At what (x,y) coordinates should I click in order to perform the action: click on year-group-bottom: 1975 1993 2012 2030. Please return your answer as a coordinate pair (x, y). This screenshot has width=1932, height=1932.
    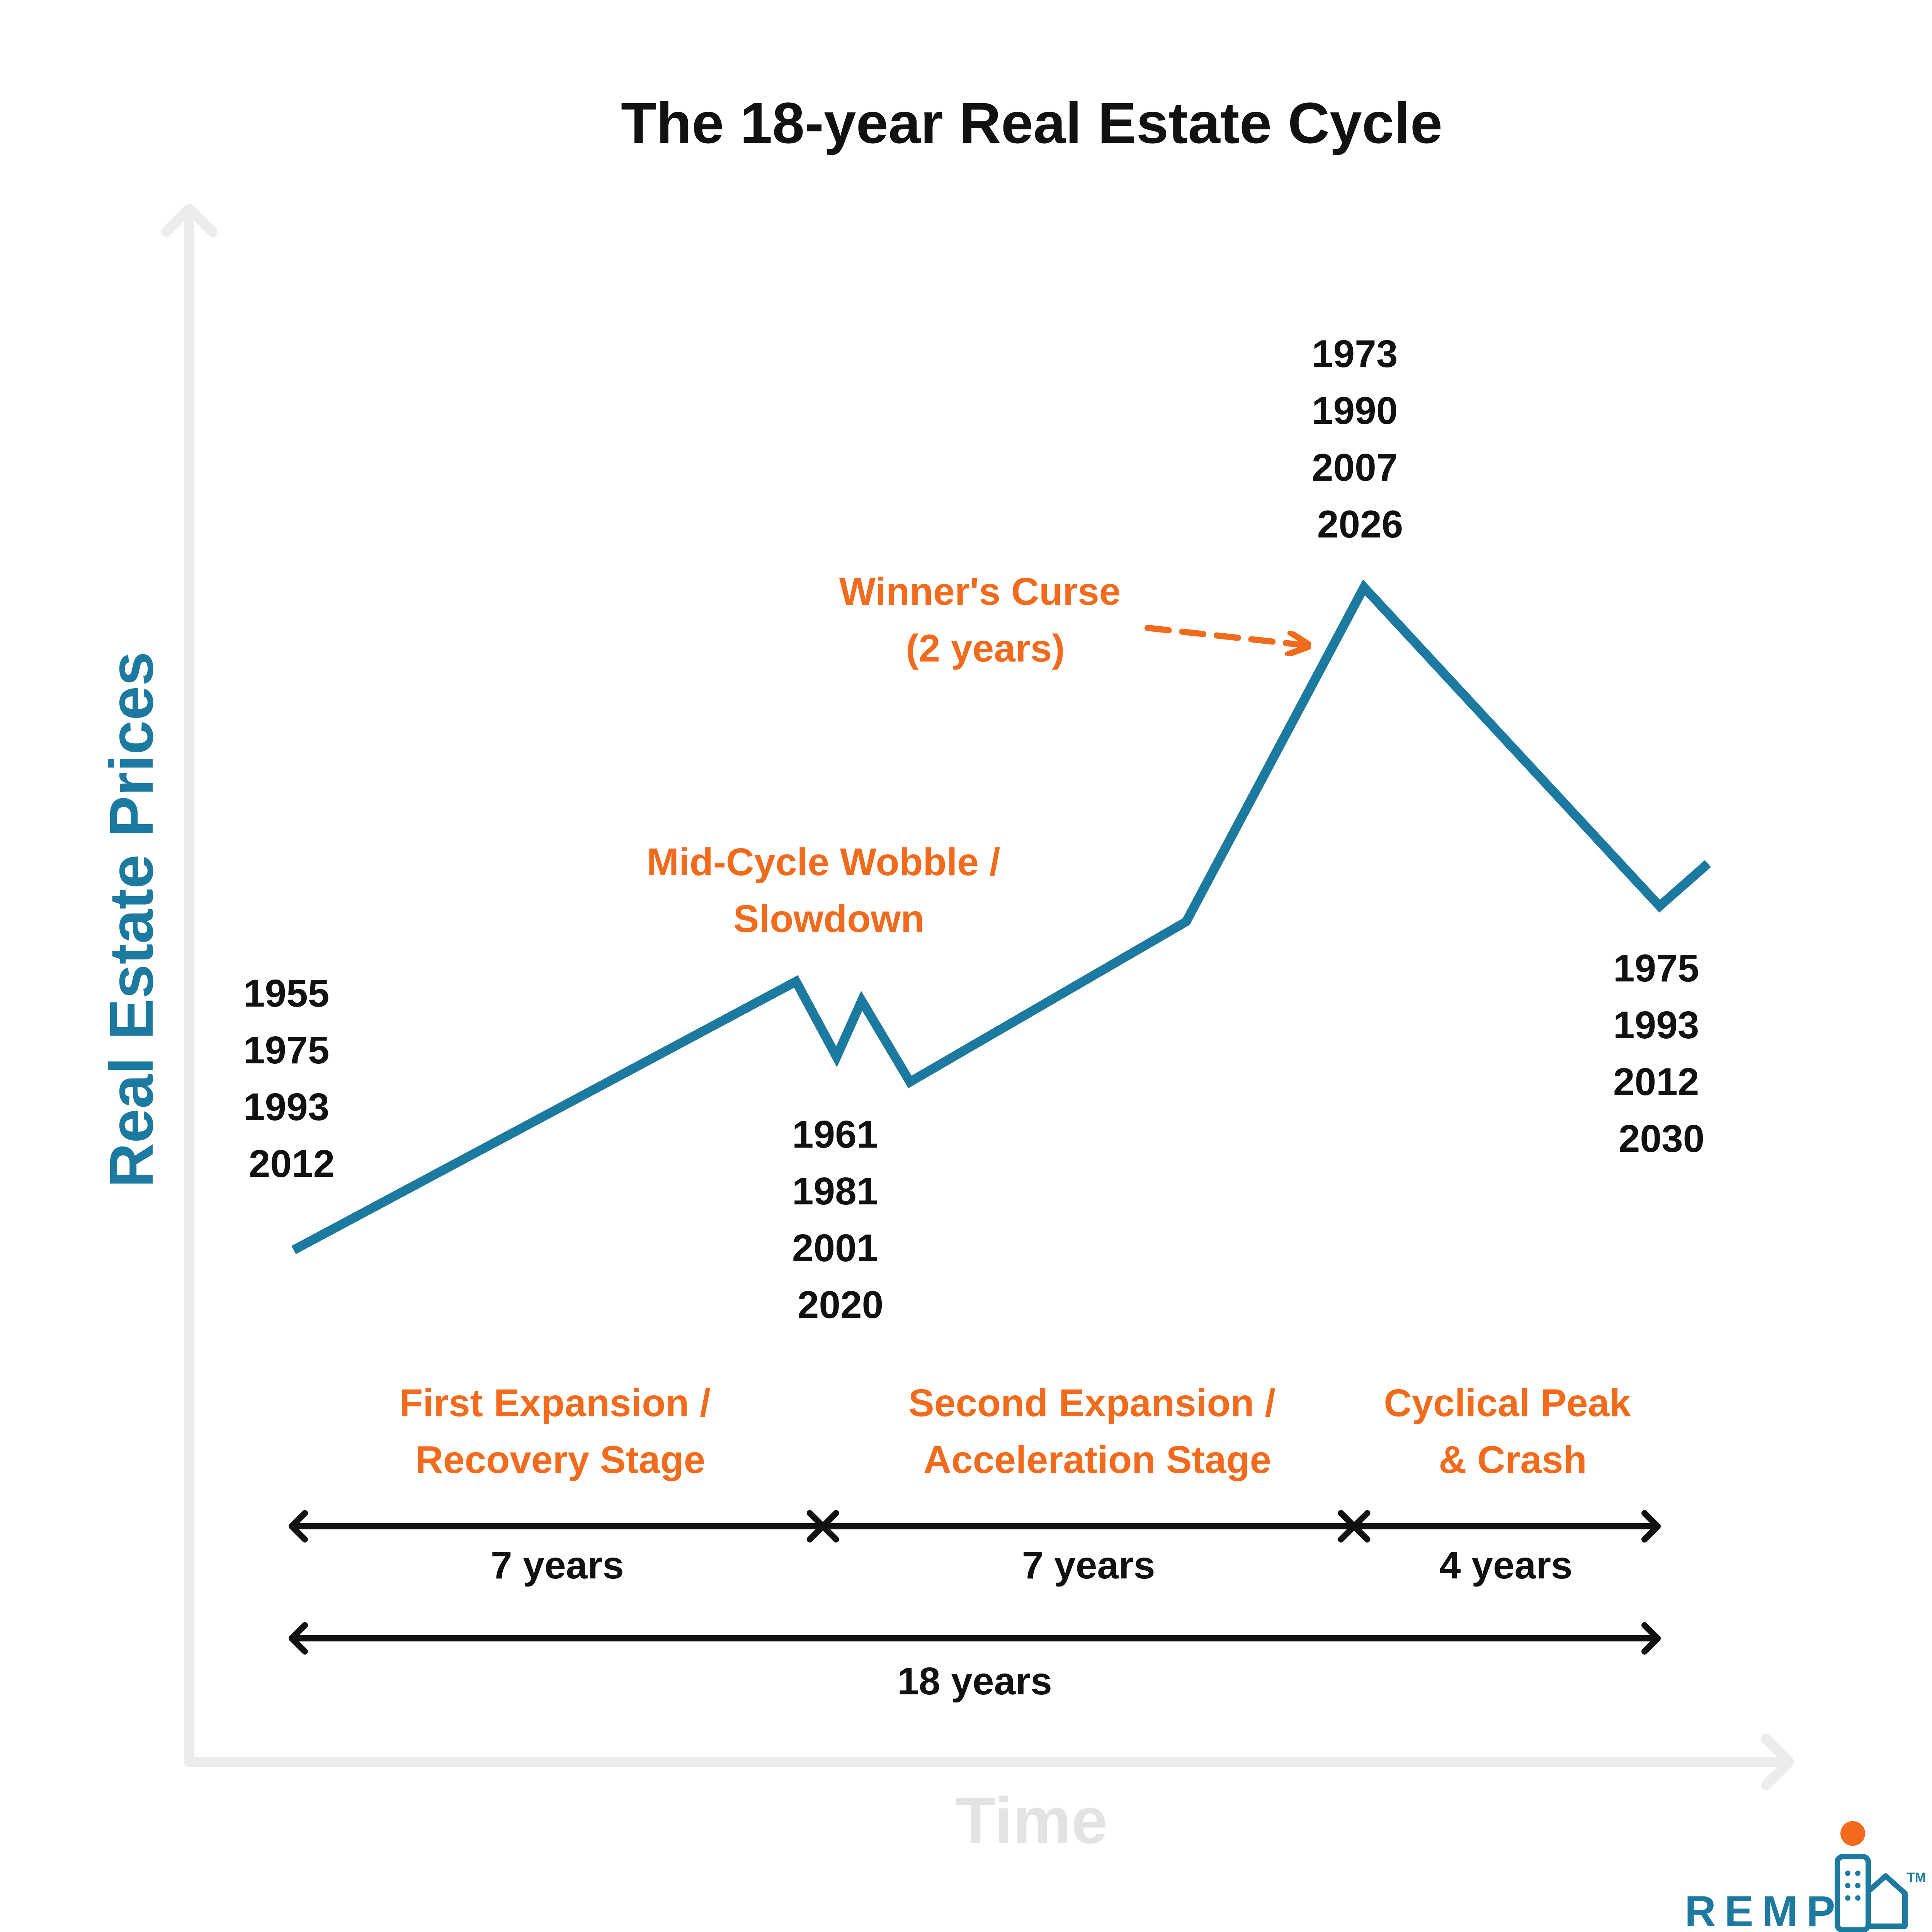
    Looking at the image, I should click on (1661, 1054).